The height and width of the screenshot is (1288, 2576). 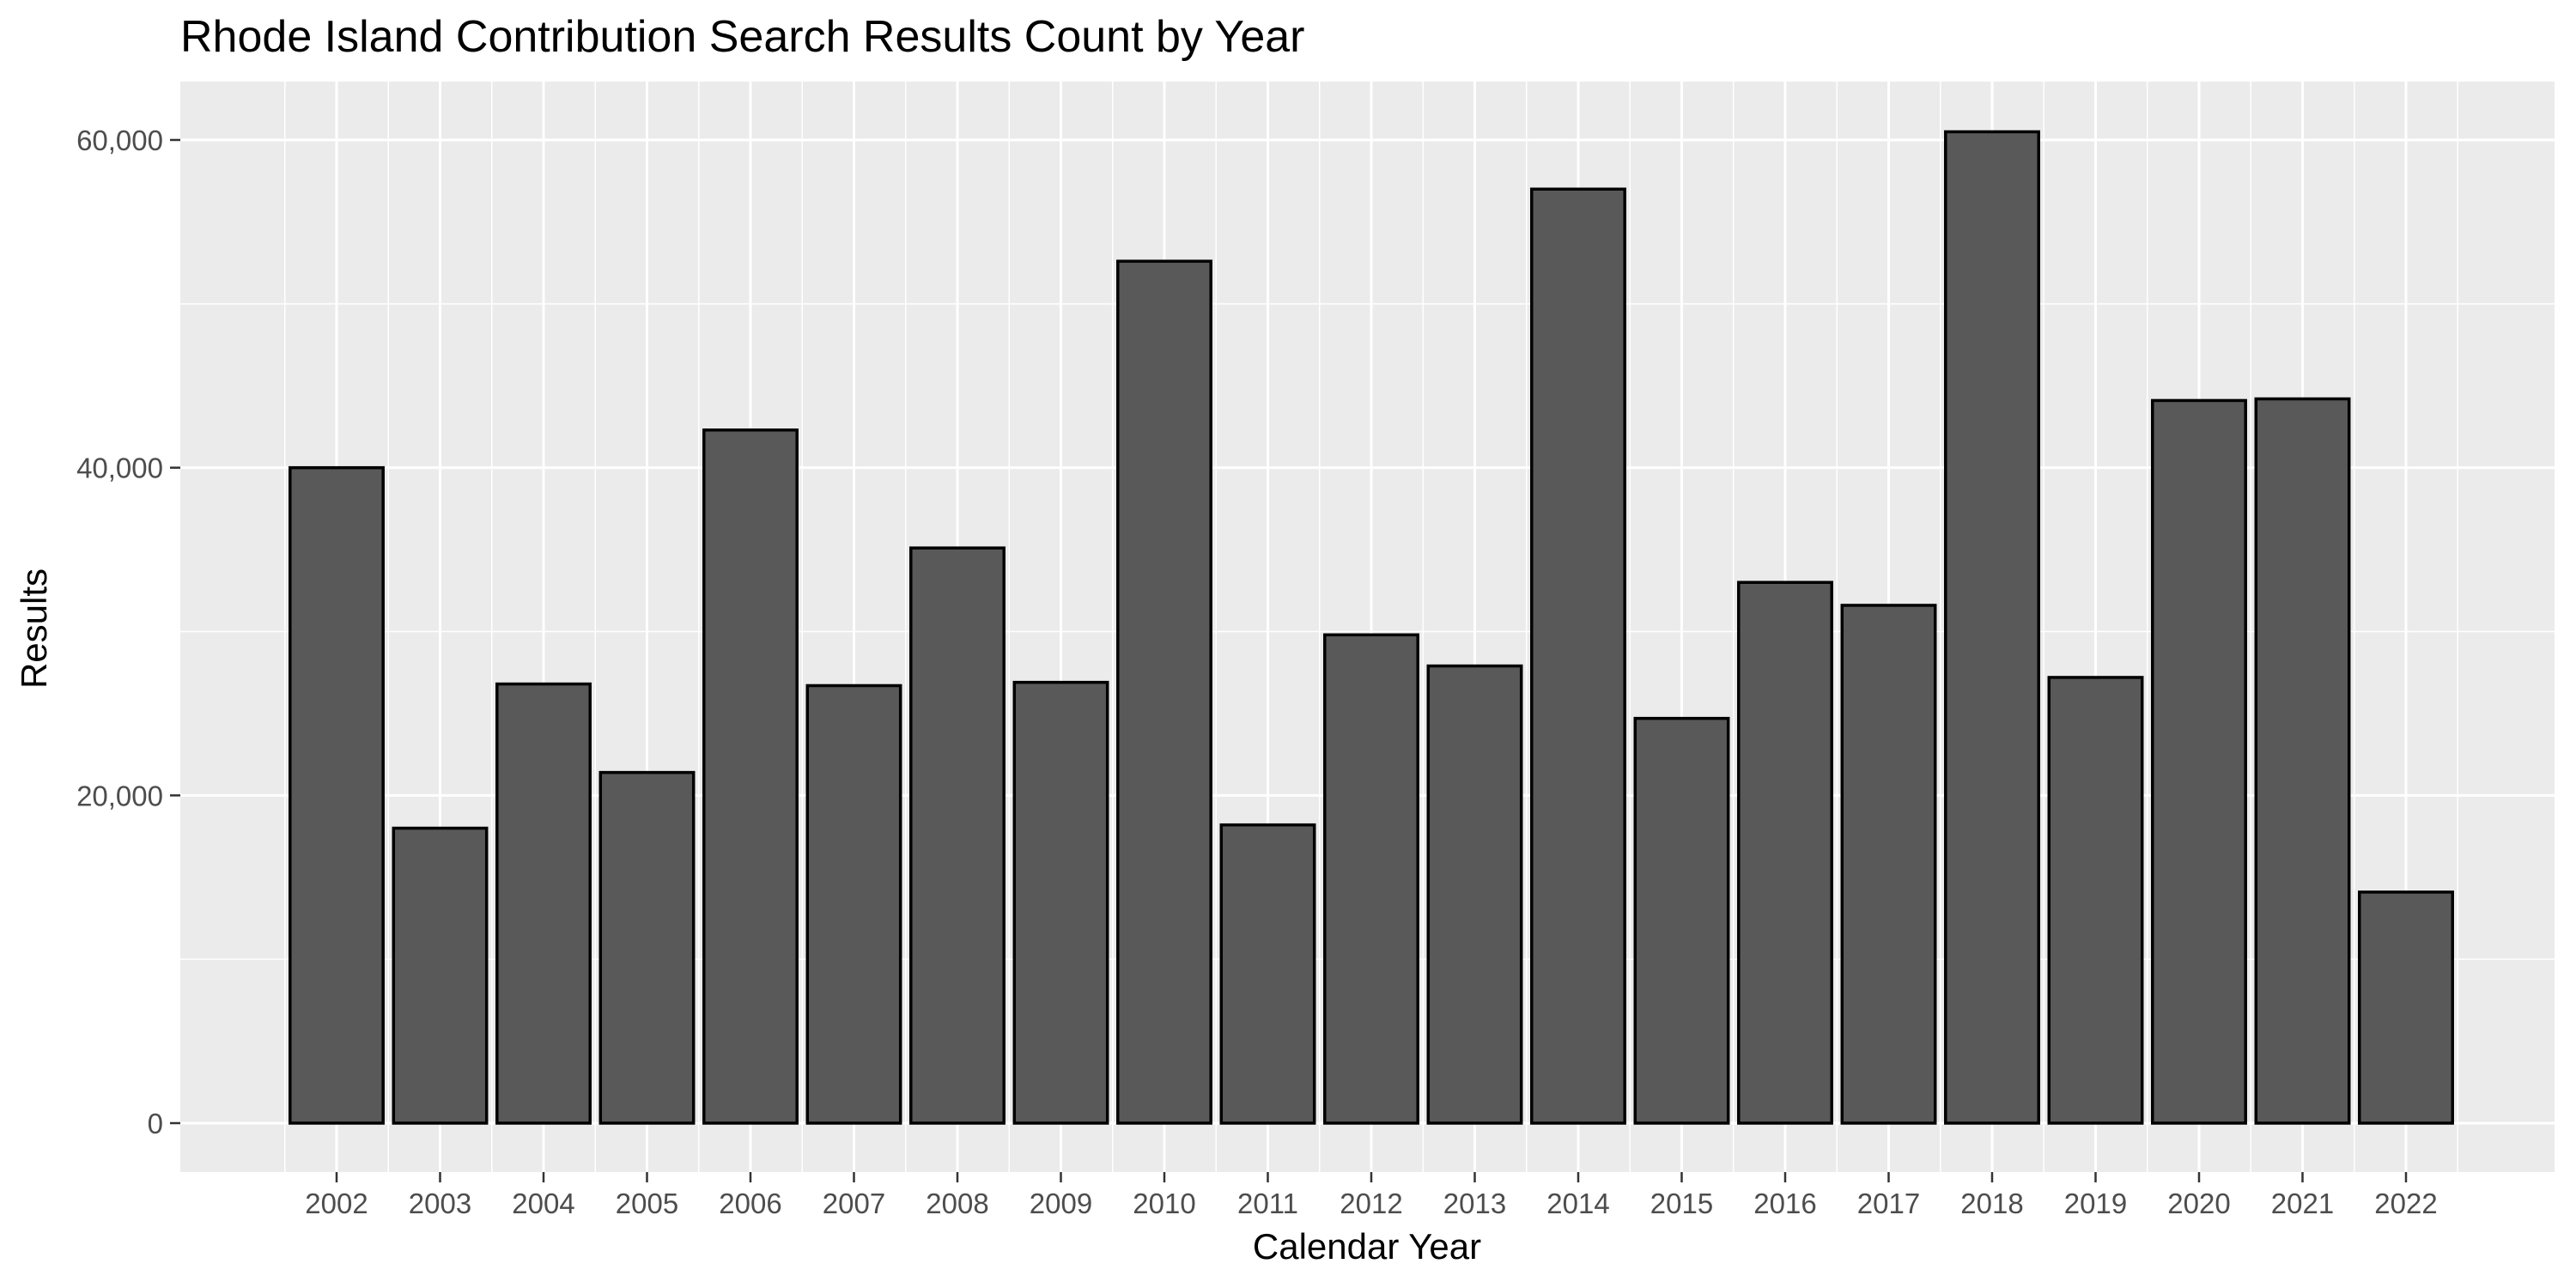 I want to click on bar-2018, so click(x=1992, y=627).